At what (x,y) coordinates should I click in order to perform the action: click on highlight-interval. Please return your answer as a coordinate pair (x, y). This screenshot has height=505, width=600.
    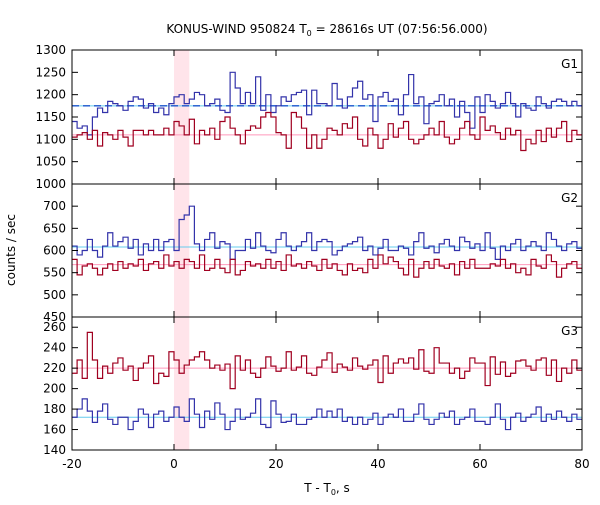
    Looking at the image, I should click on (182, 250).